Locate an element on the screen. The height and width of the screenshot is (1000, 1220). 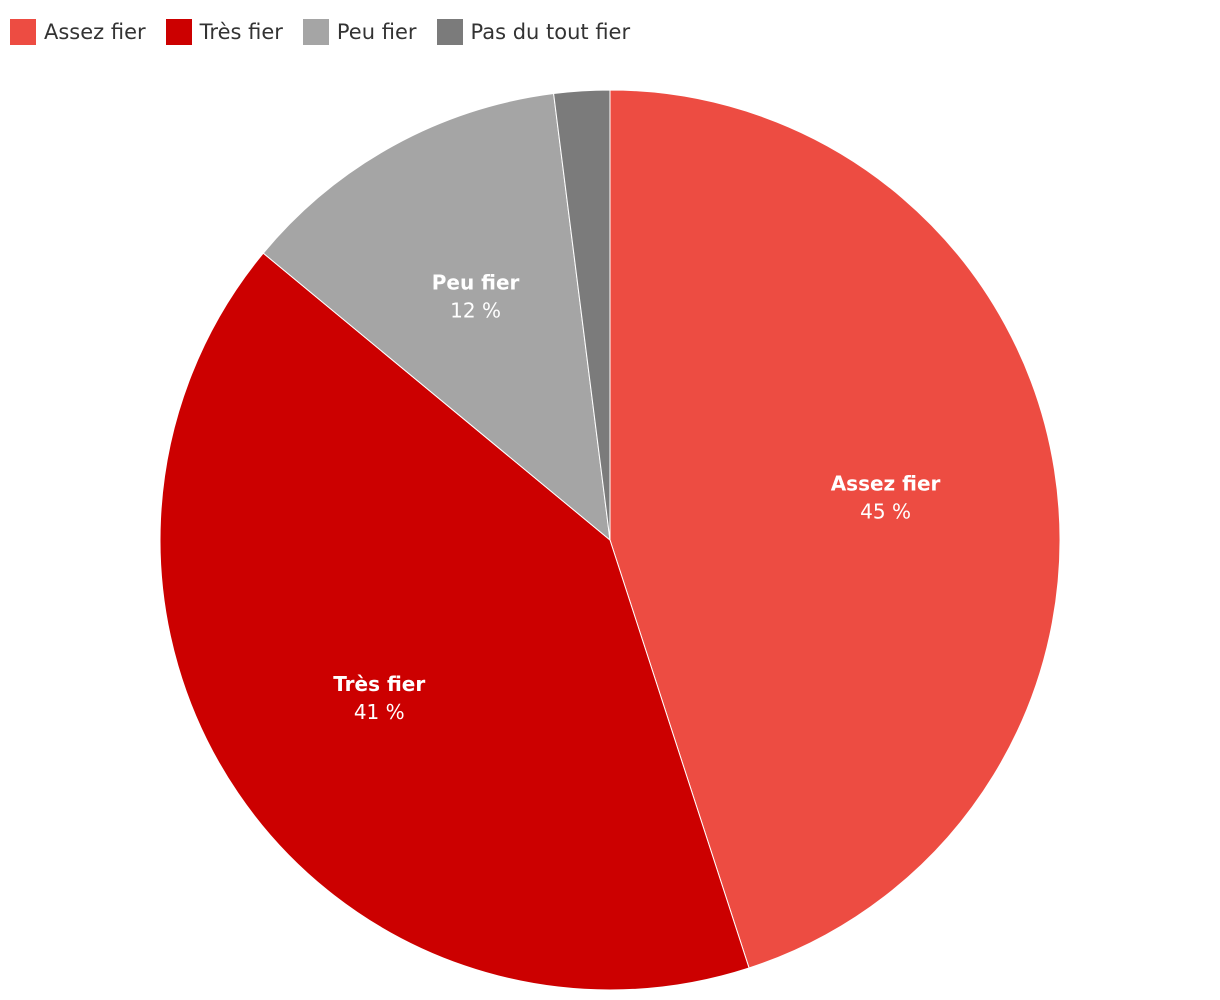
legend-item: Peu fier is located at coordinates (359, 32).